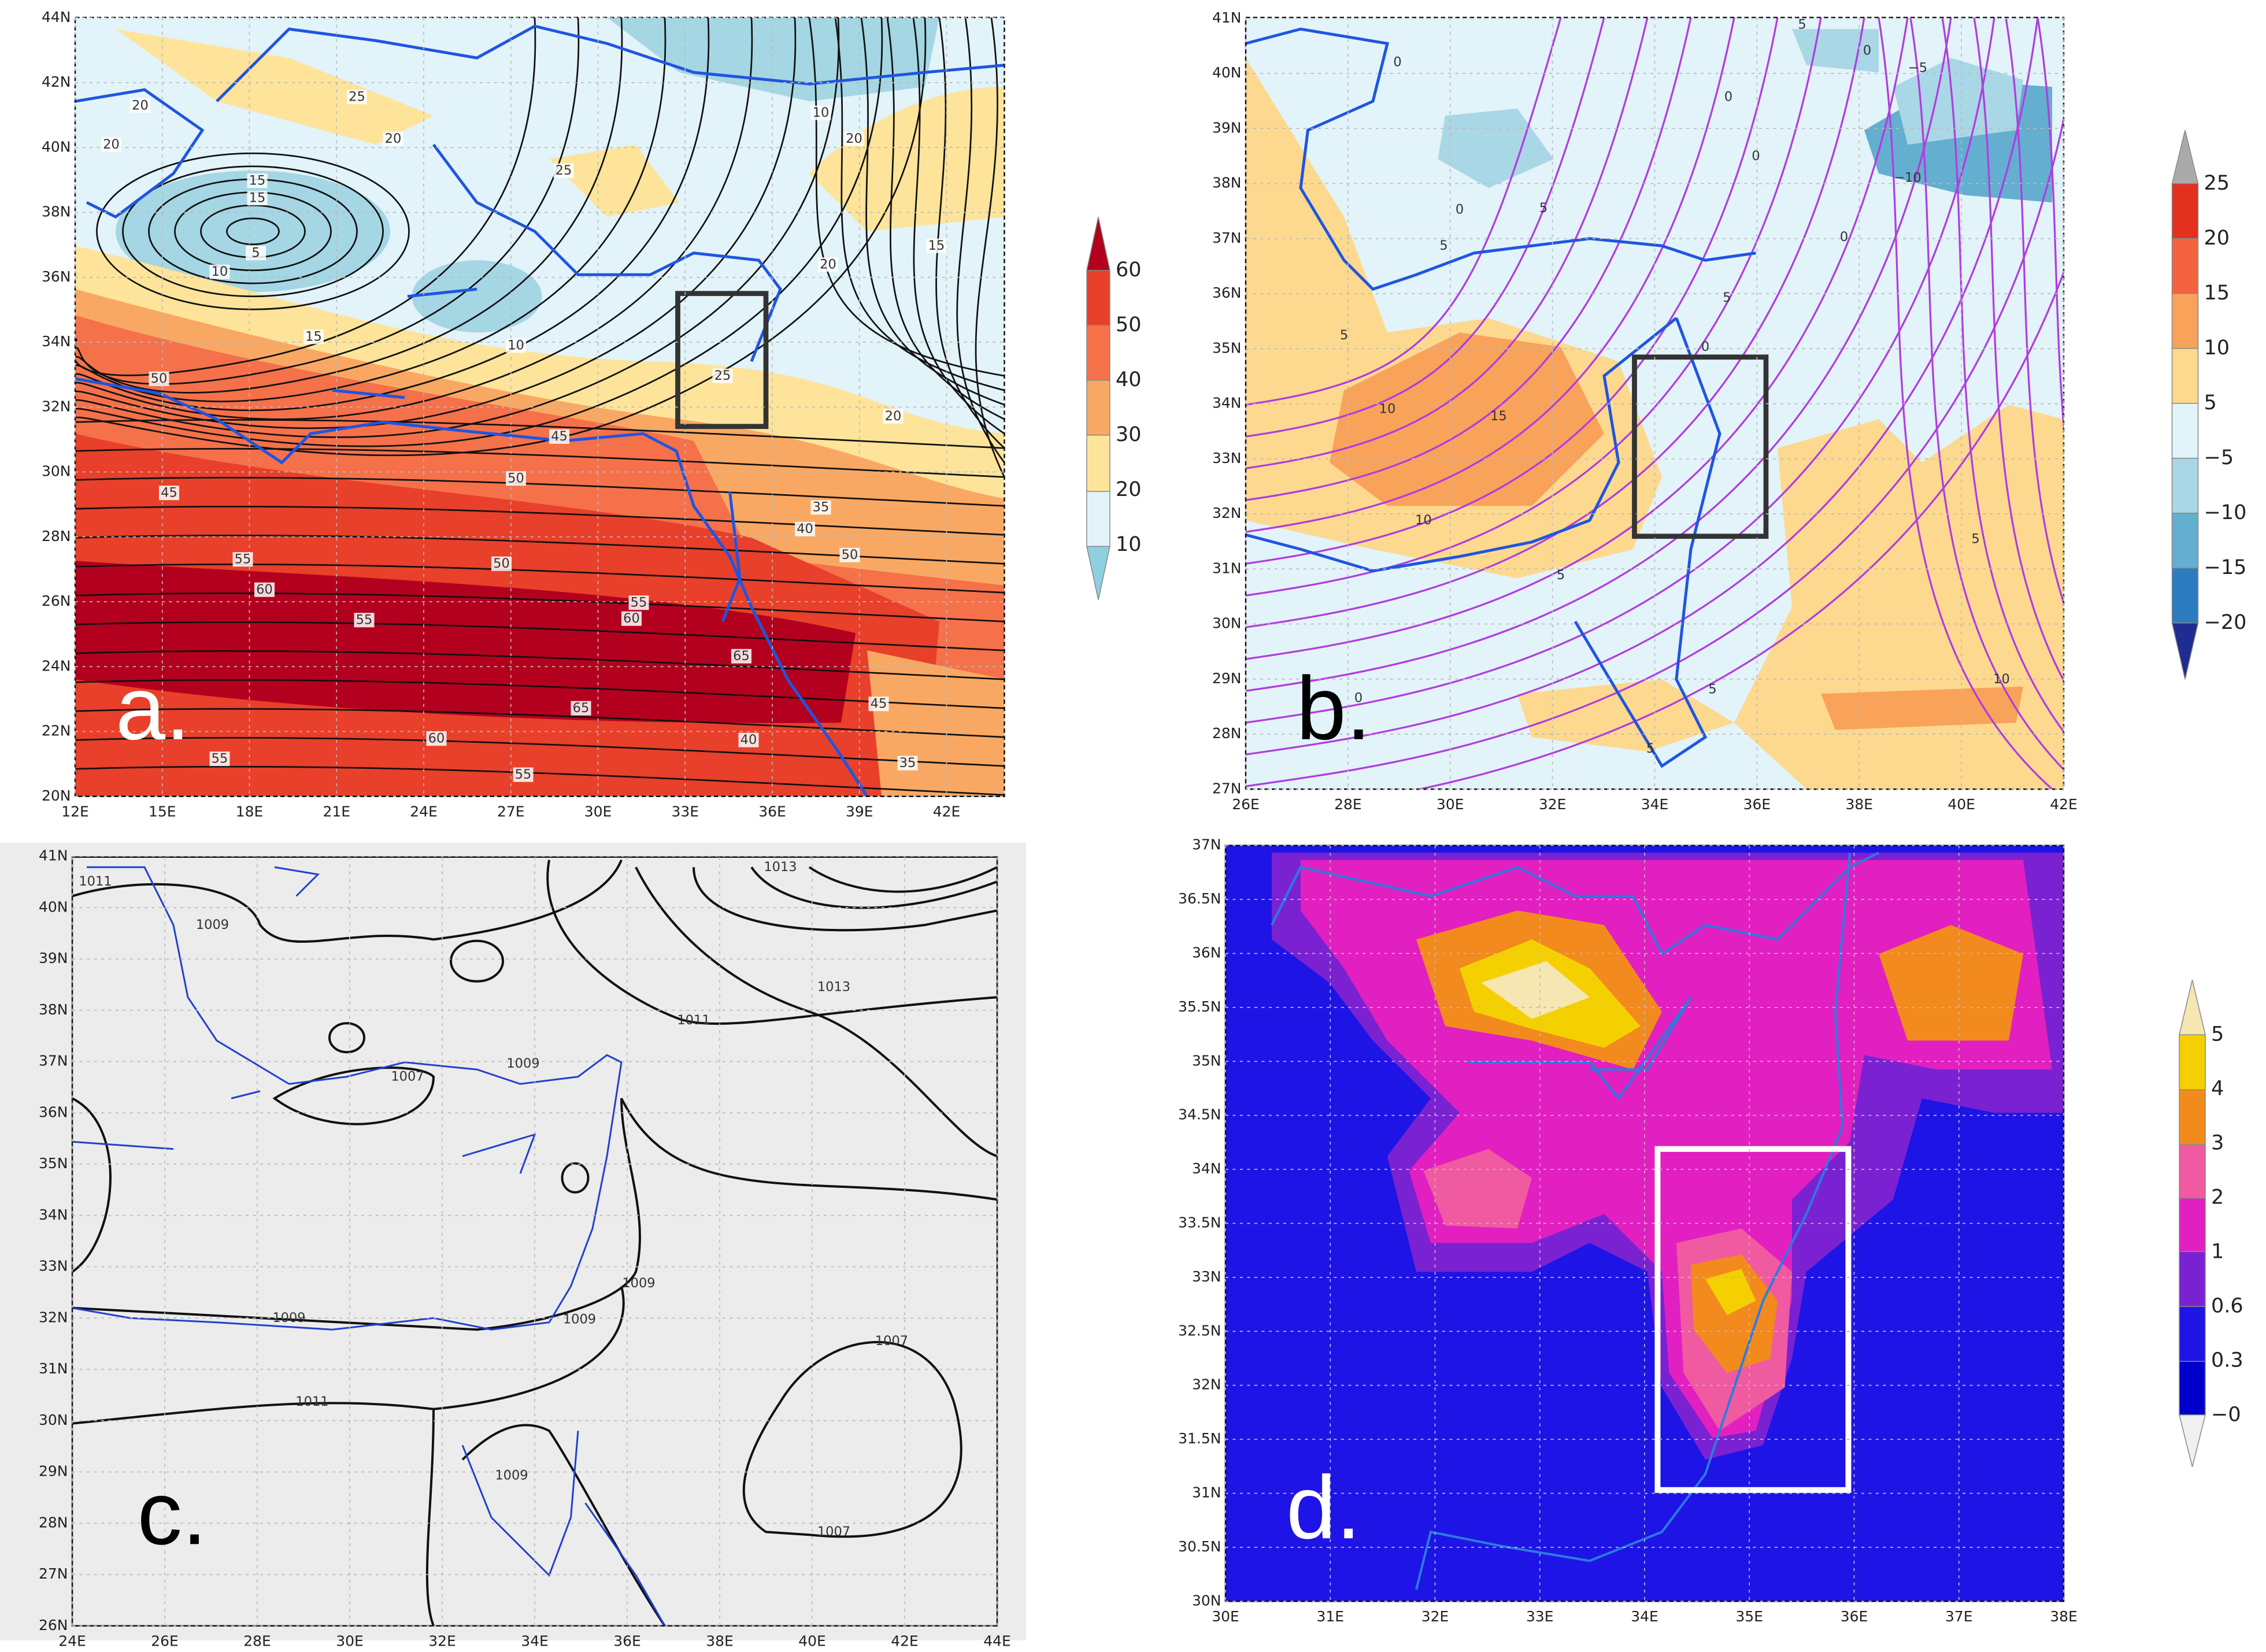  What do you see at coordinates (1129, 489) in the screenshot?
I see `colorbar-label: 20` at bounding box center [1129, 489].